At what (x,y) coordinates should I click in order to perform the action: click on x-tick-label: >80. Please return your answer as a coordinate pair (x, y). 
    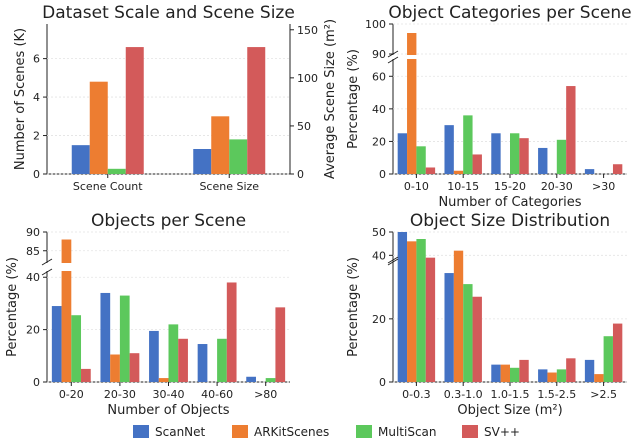
    Looking at the image, I should click on (265, 394).